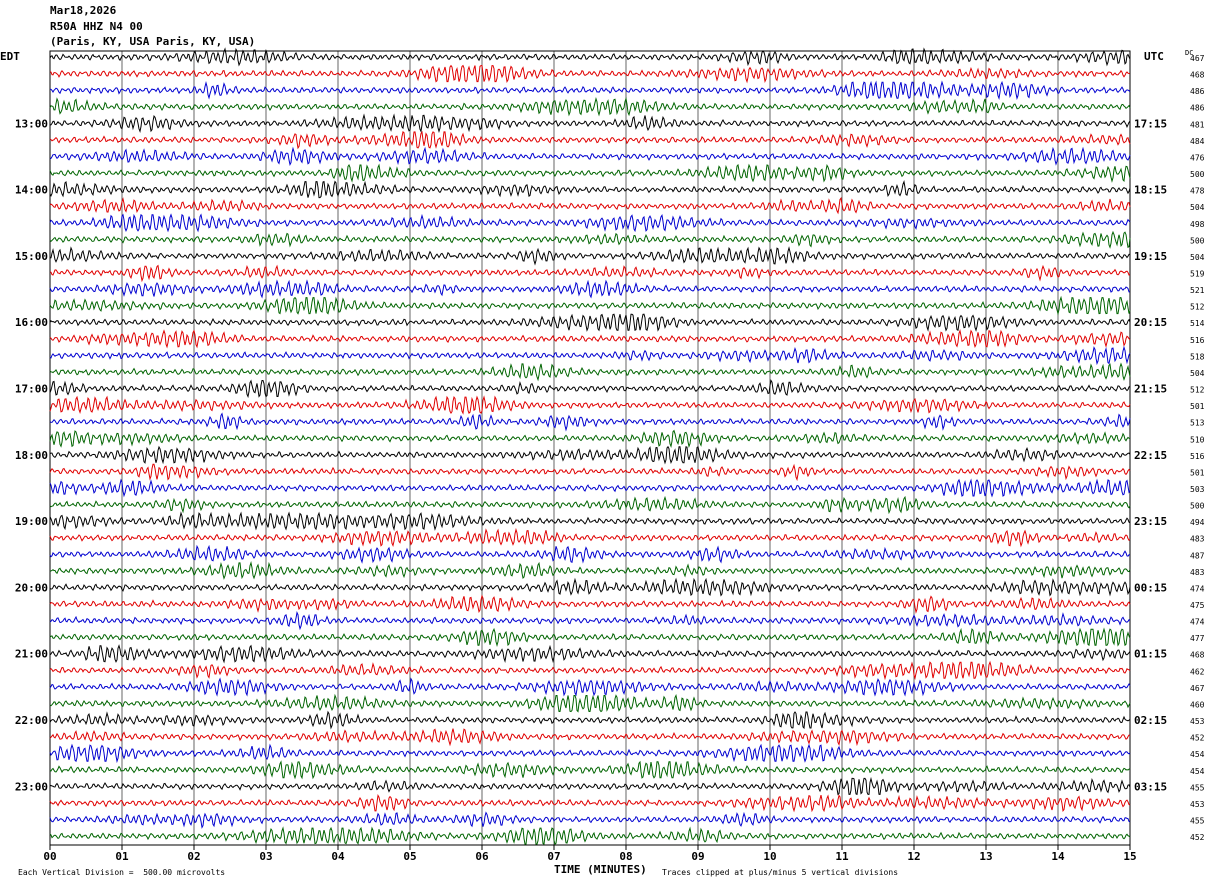 The width and height of the screenshot is (1210, 886). What do you see at coordinates (1189, 53) in the screenshot?
I see `dc-label: DC` at bounding box center [1189, 53].